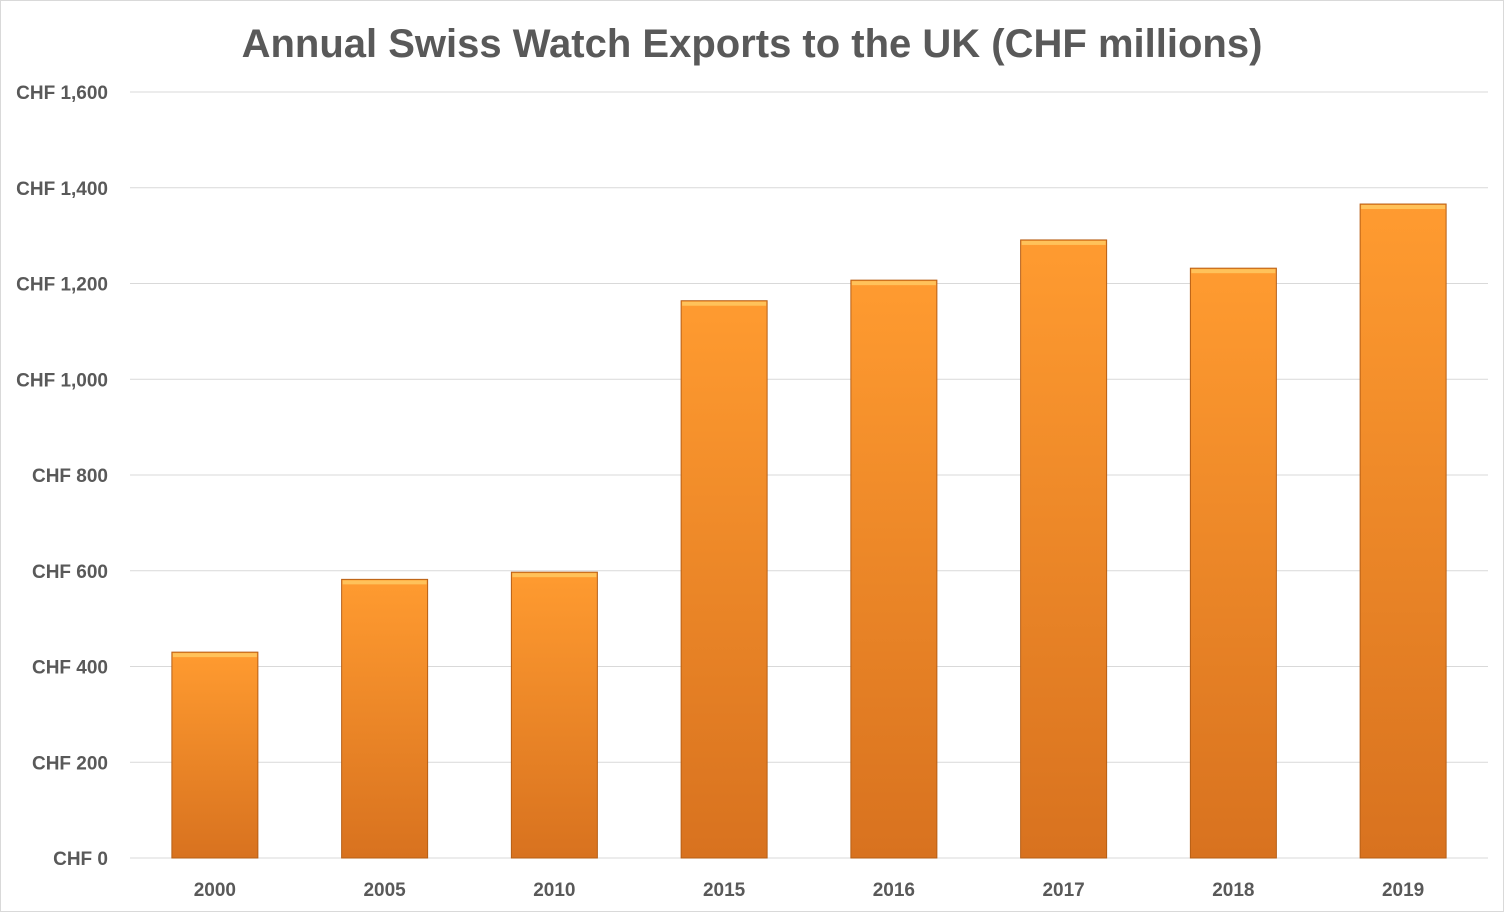  What do you see at coordinates (724, 579) in the screenshot?
I see `bar-2015` at bounding box center [724, 579].